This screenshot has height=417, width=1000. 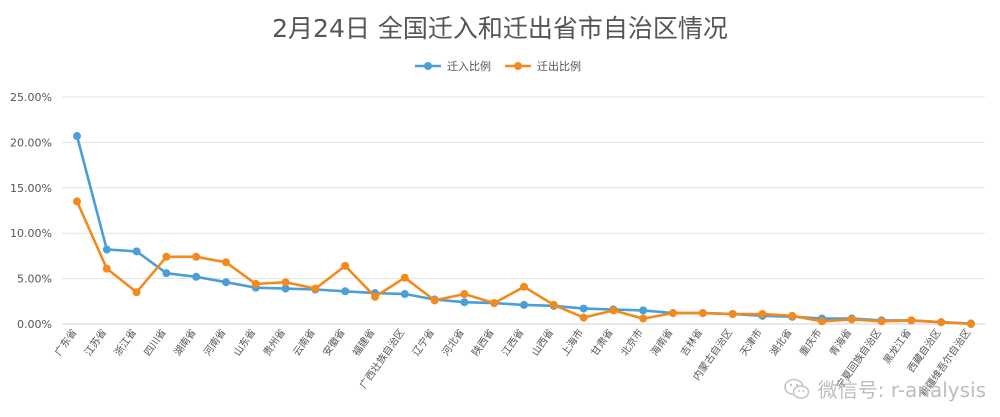 What do you see at coordinates (125, 342) in the screenshot?
I see `x-tick-label: 浙江省` at bounding box center [125, 342].